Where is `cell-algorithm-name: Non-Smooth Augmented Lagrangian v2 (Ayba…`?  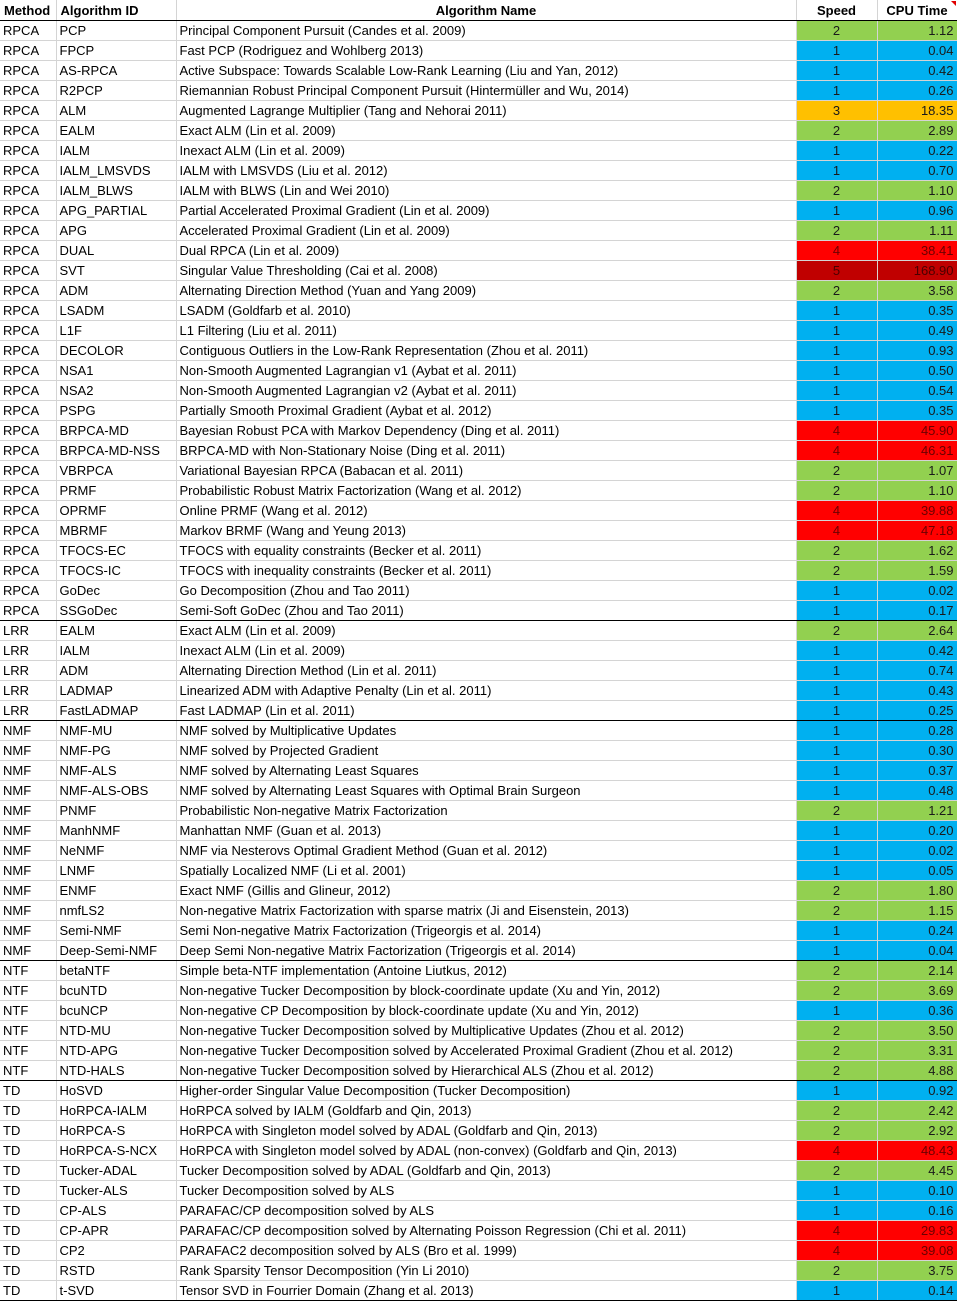
cell-algorithm-name: Non-Smooth Augmented Lagrangian v2 (Ayba… is located at coordinates (486, 390).